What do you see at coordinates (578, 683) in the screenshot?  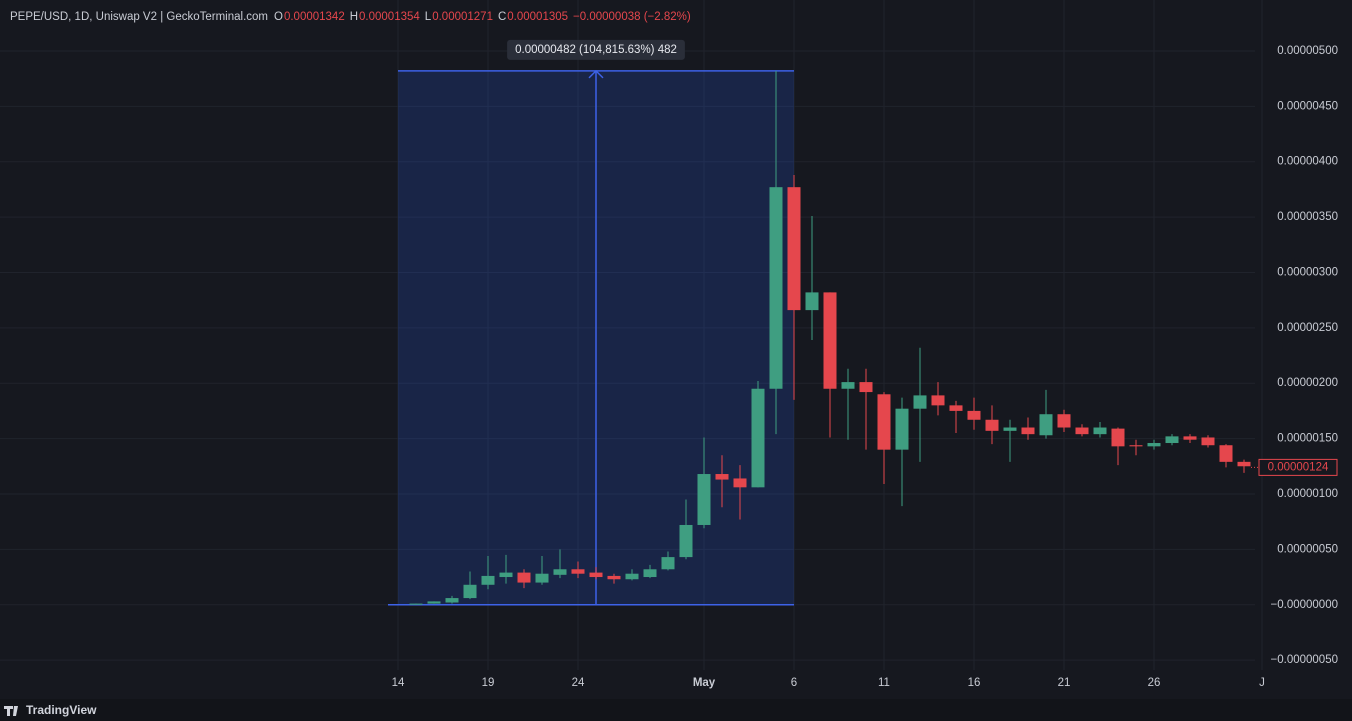 I see `x-tick-label: 24` at bounding box center [578, 683].